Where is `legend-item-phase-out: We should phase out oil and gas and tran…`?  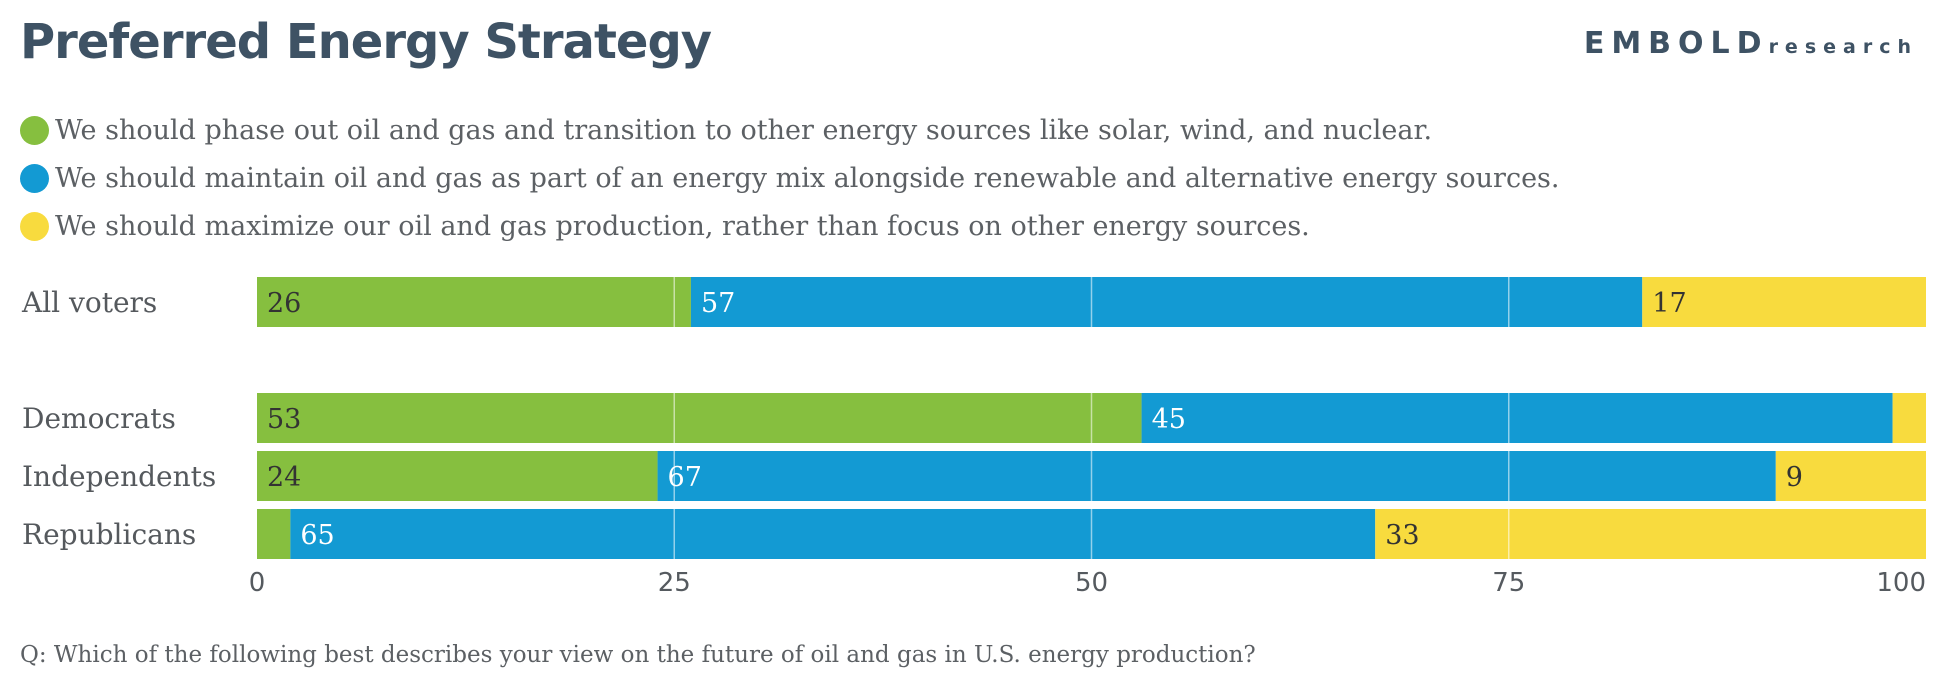
legend-item-phase-out: We should phase out oil and gas and tran… is located at coordinates (790, 130).